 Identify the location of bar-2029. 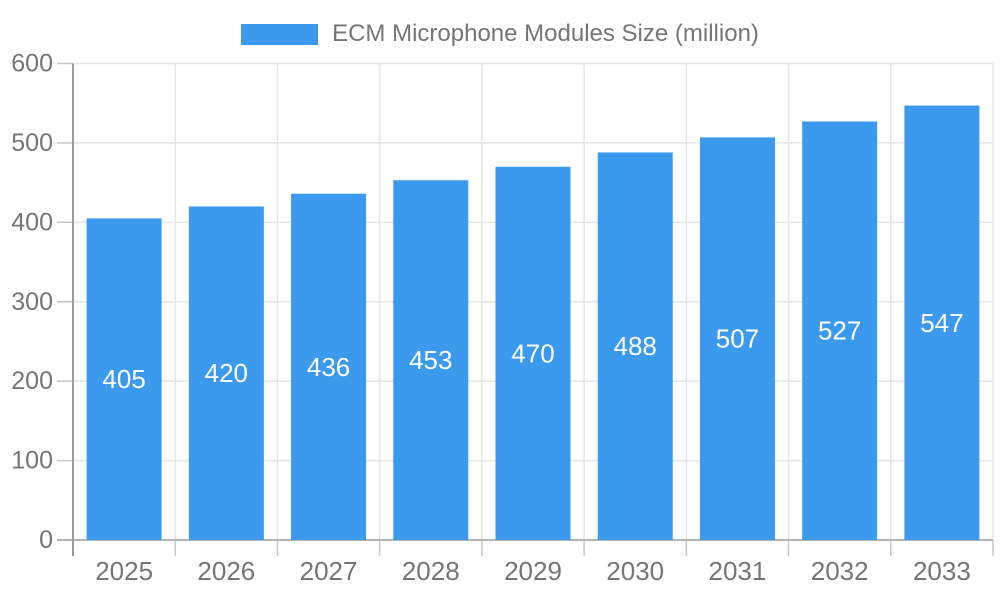
(533, 353).